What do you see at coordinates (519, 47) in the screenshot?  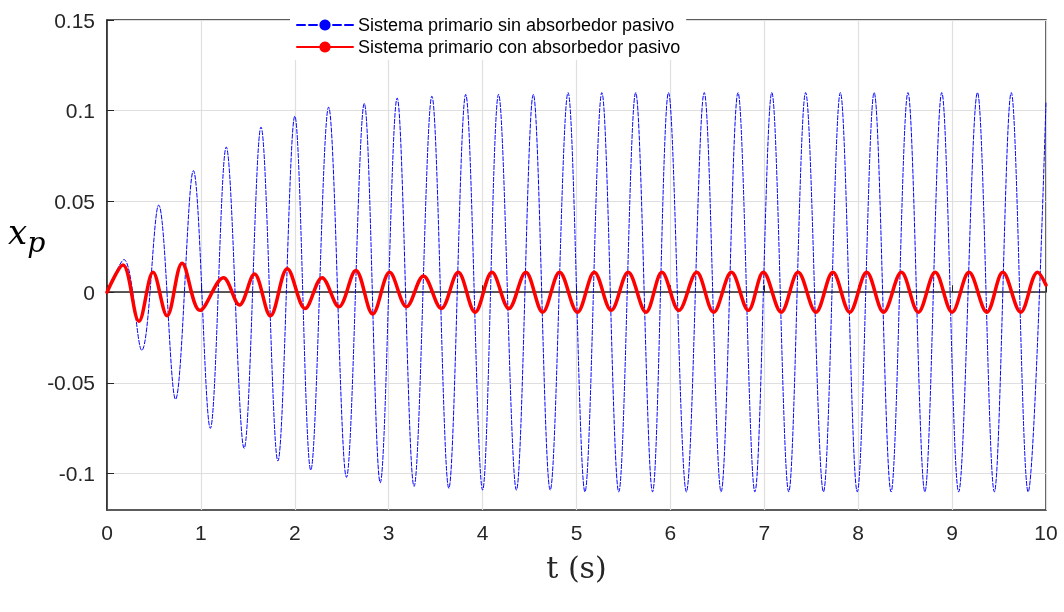 I see `legend-label: Sistema primario con absorbedor pasivo` at bounding box center [519, 47].